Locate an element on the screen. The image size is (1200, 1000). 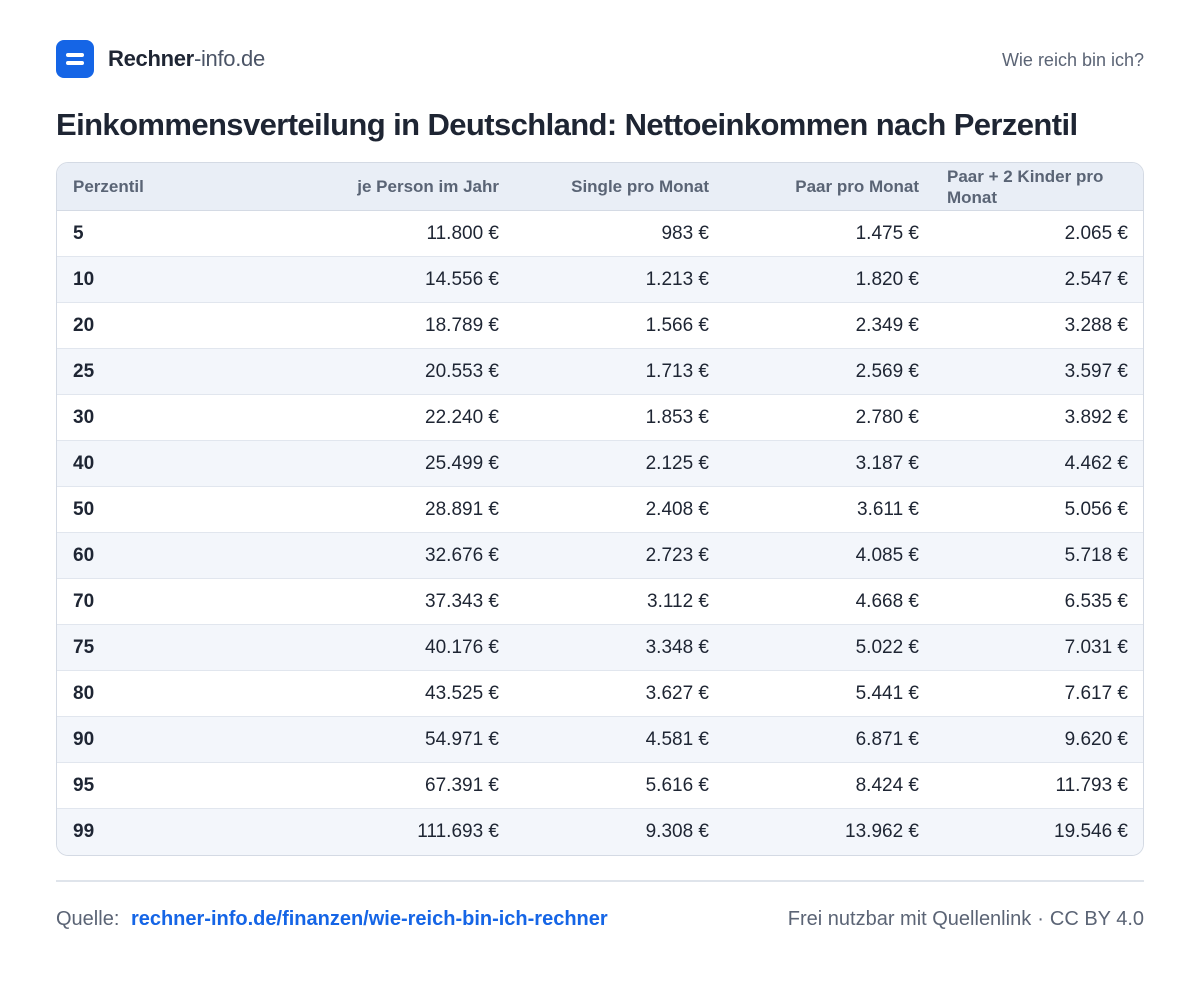
footer-divider is located at coordinates (600, 881).